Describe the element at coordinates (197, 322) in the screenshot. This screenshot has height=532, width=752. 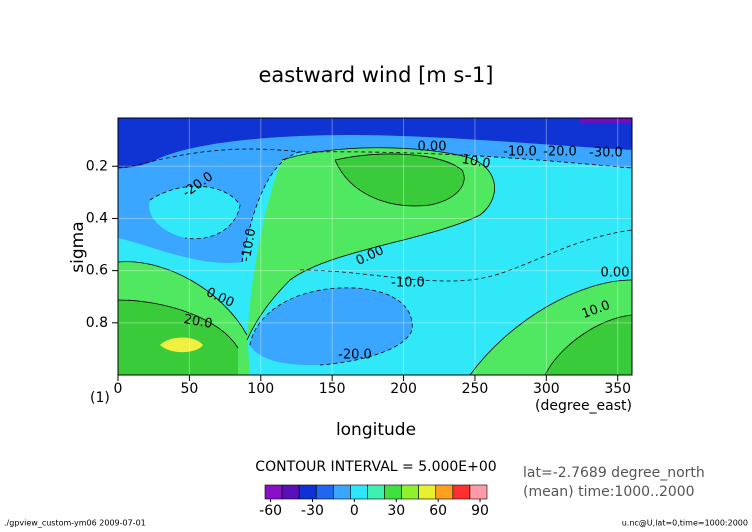
I see `contour-label: 20.0` at that location.